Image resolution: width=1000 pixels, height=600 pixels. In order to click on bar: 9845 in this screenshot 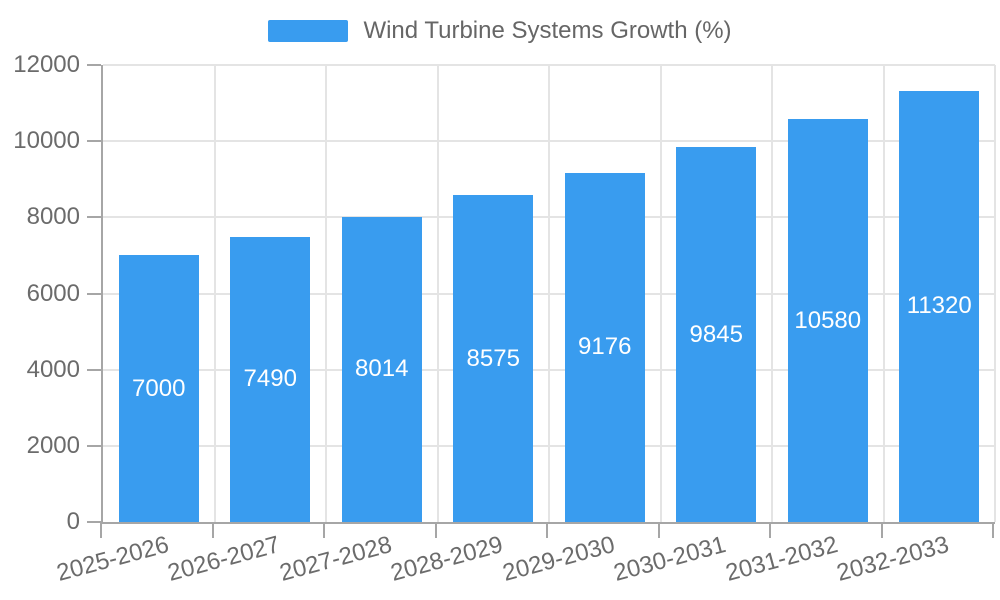, I will do `click(716, 334)`.